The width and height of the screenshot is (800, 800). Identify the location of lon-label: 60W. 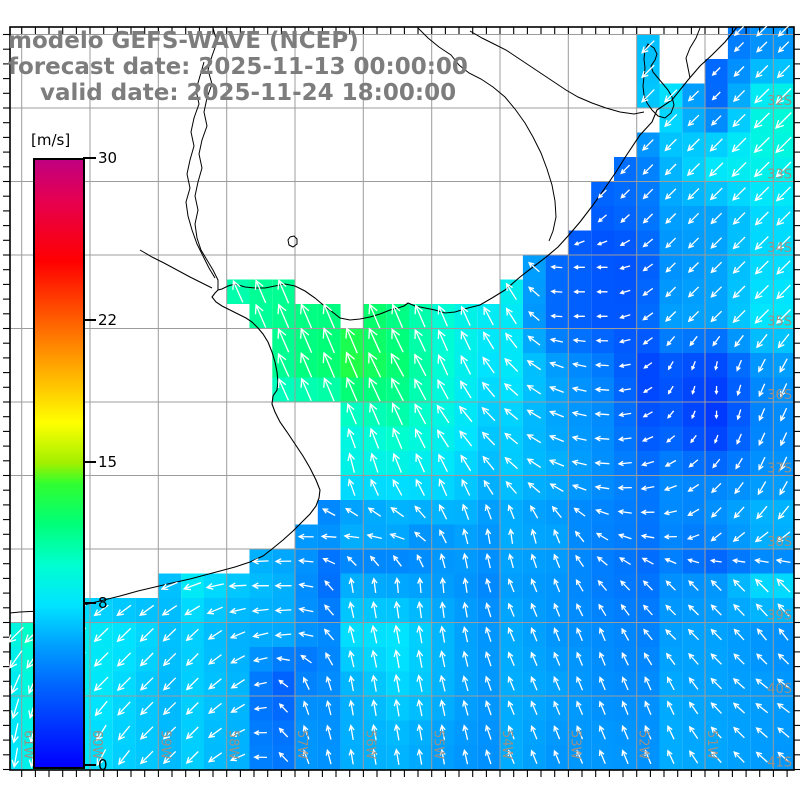
(96, 745).